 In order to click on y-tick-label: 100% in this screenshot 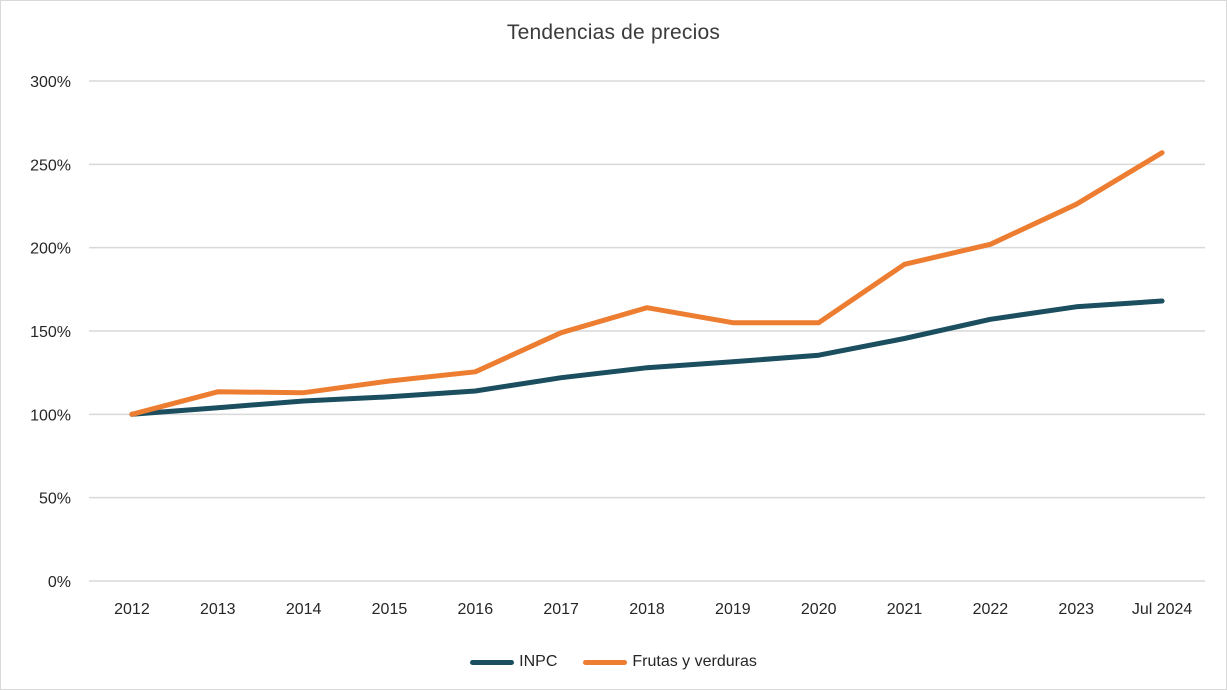, I will do `click(50, 415)`.